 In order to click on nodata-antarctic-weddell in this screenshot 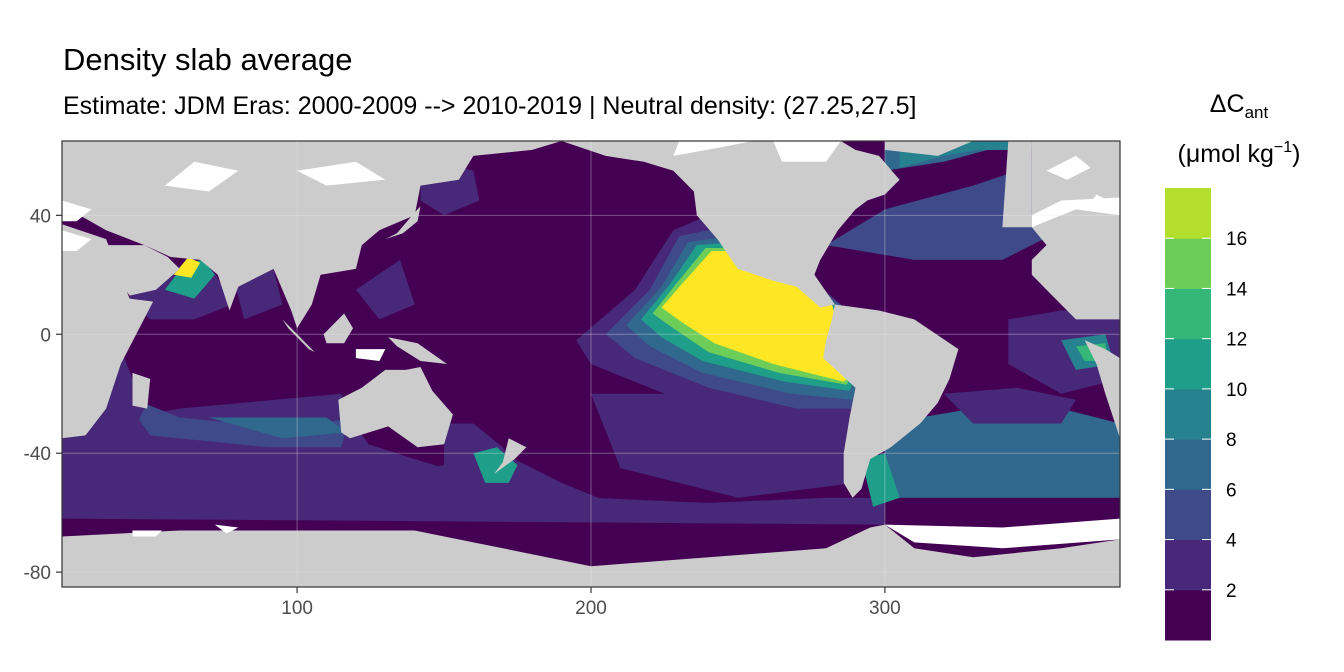, I will do `click(1002, 533)`.